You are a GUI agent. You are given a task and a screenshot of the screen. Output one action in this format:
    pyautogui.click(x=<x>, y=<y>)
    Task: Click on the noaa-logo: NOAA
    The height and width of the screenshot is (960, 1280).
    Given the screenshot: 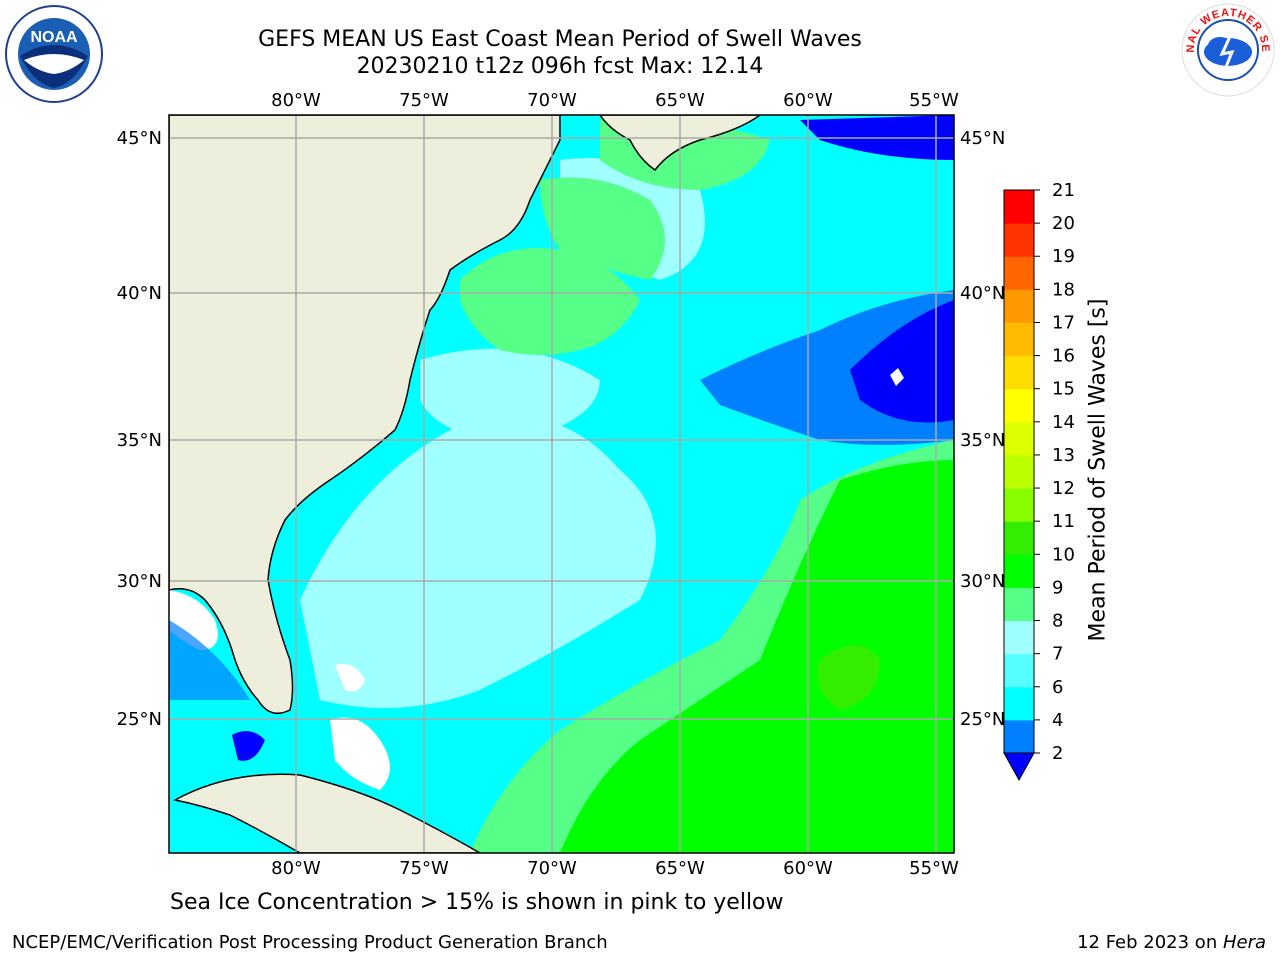 What is the action you would take?
    pyautogui.click(x=54, y=54)
    